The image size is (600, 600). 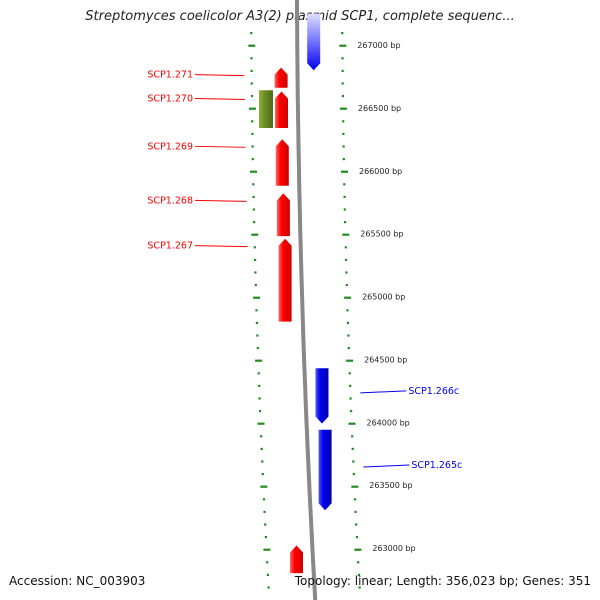 I want to click on bp-tick-label: 267000 bp, so click(x=378, y=45).